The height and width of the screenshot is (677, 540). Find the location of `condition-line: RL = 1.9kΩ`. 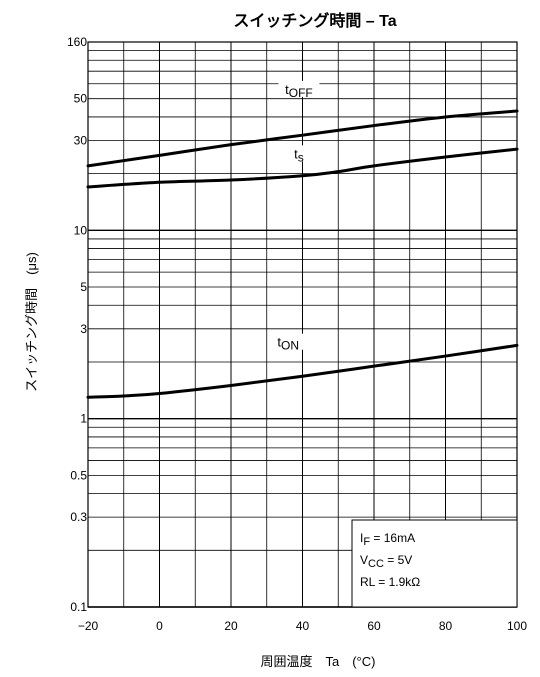

condition-line: RL = 1.9kΩ is located at coordinates (390, 582).